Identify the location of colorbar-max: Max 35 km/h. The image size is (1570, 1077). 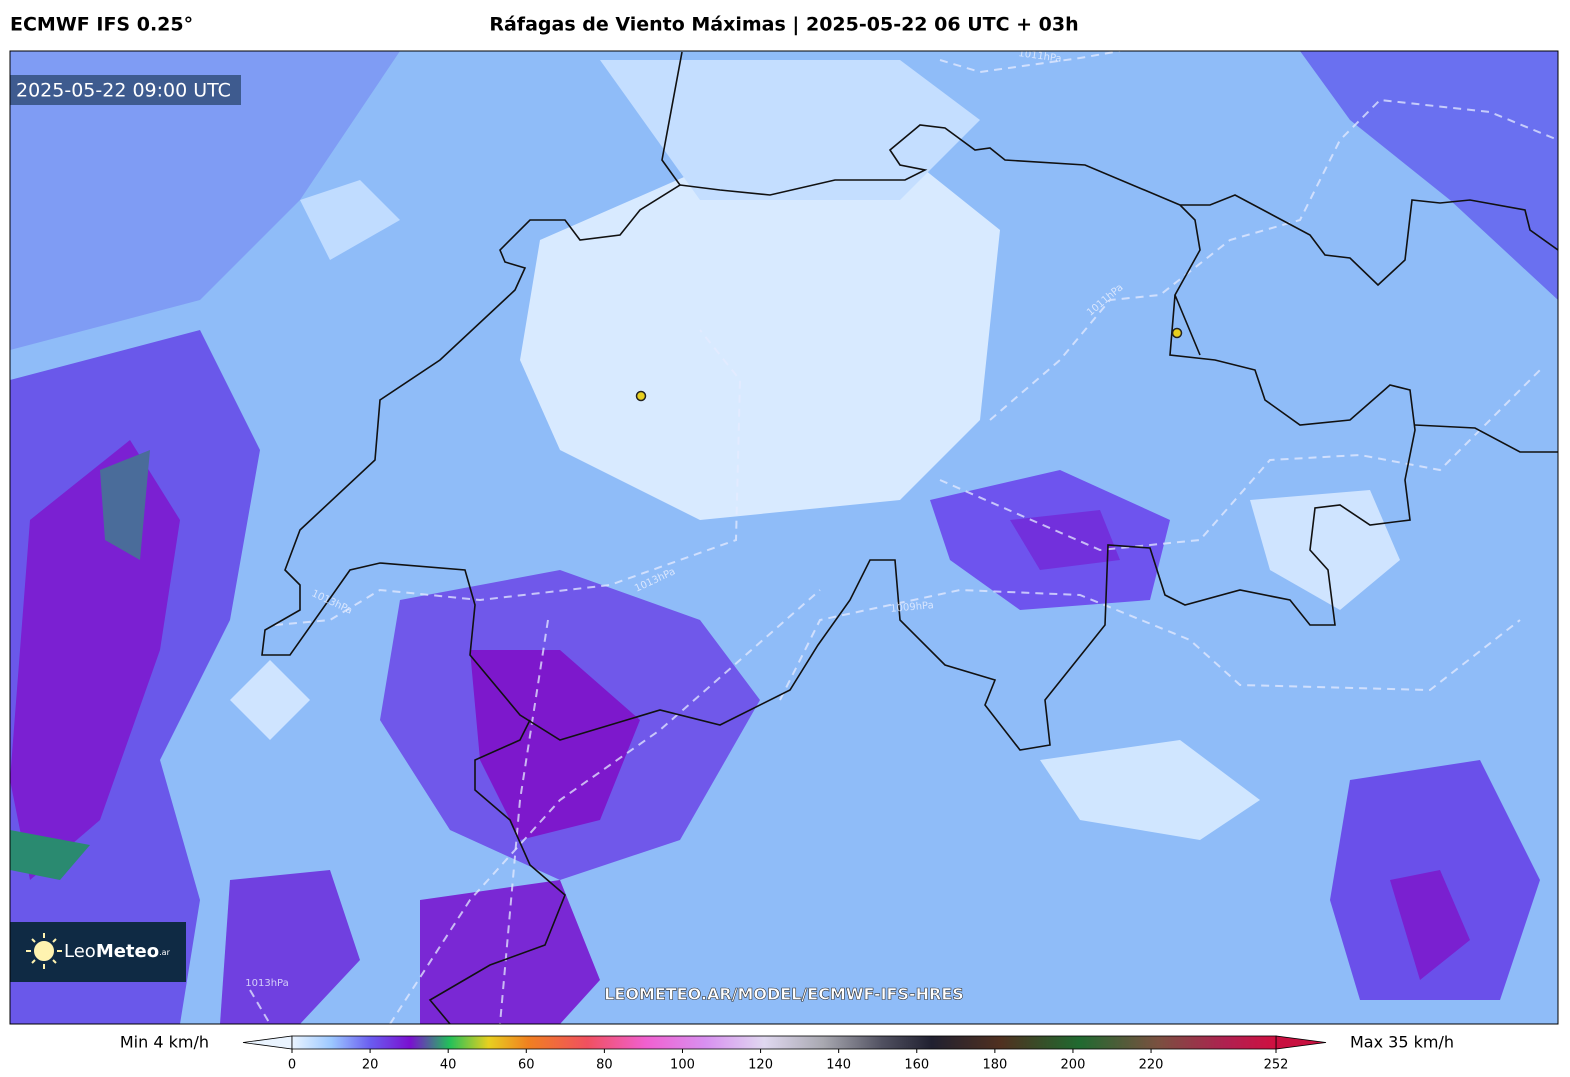
(1402, 1042).